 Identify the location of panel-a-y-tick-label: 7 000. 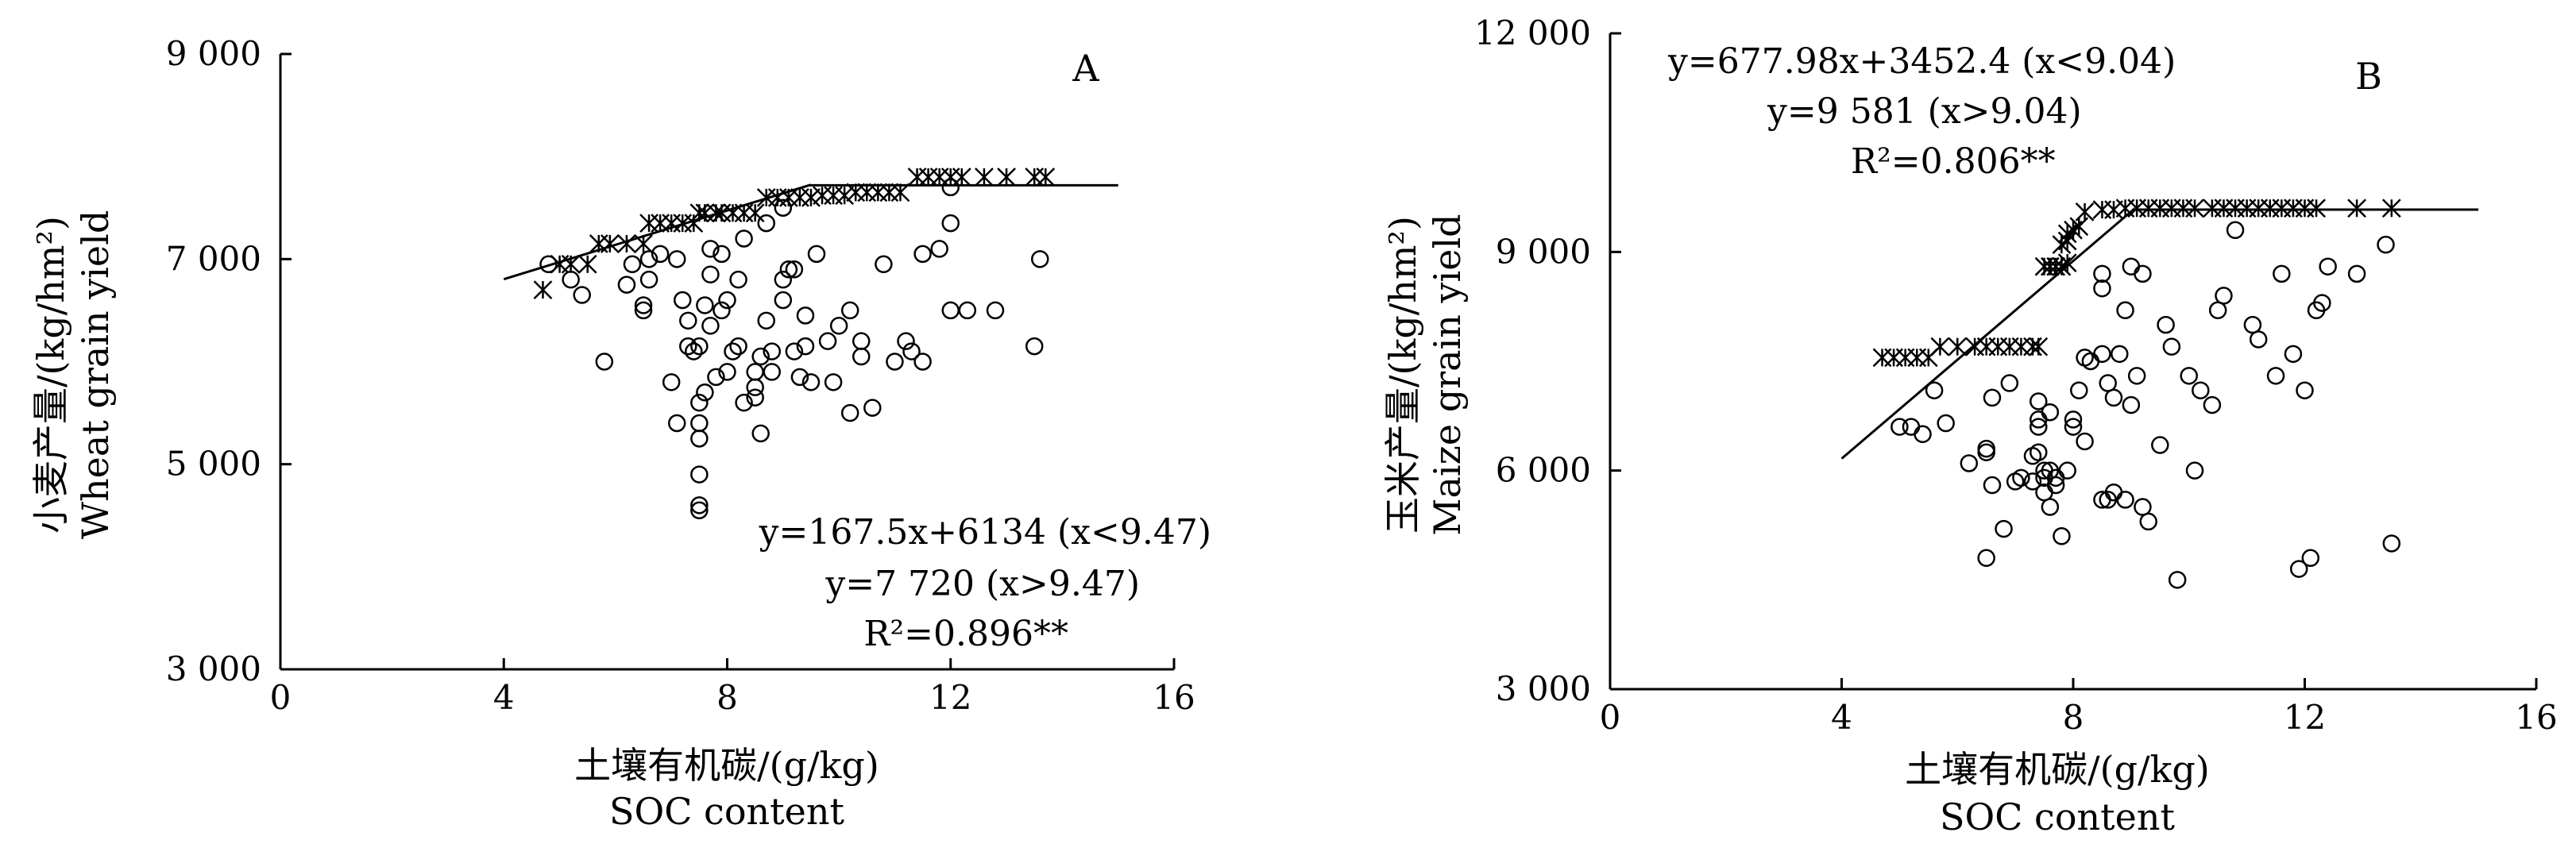
(213, 258).